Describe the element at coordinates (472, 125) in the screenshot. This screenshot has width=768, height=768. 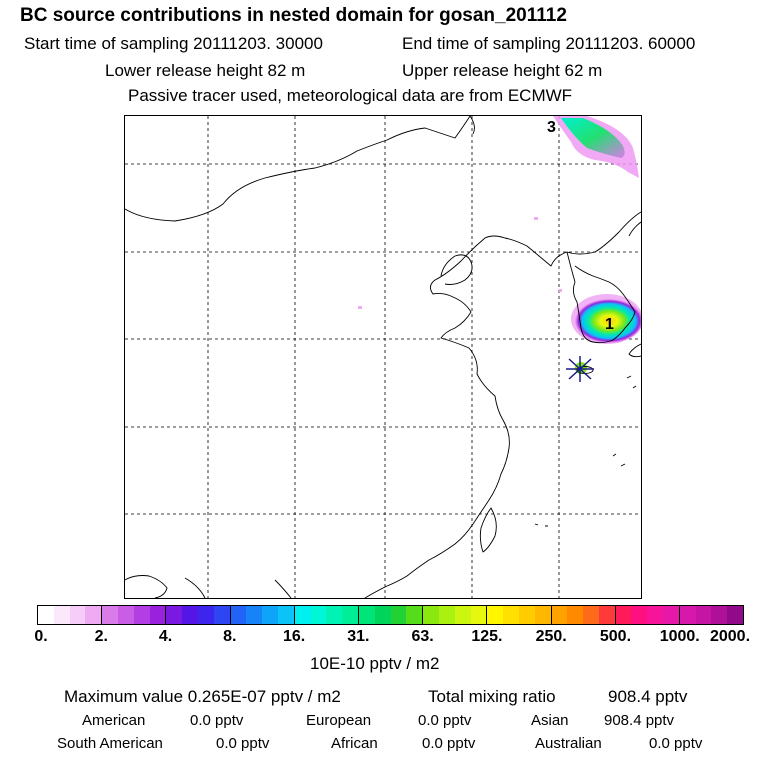
I see `coast-russia` at that location.